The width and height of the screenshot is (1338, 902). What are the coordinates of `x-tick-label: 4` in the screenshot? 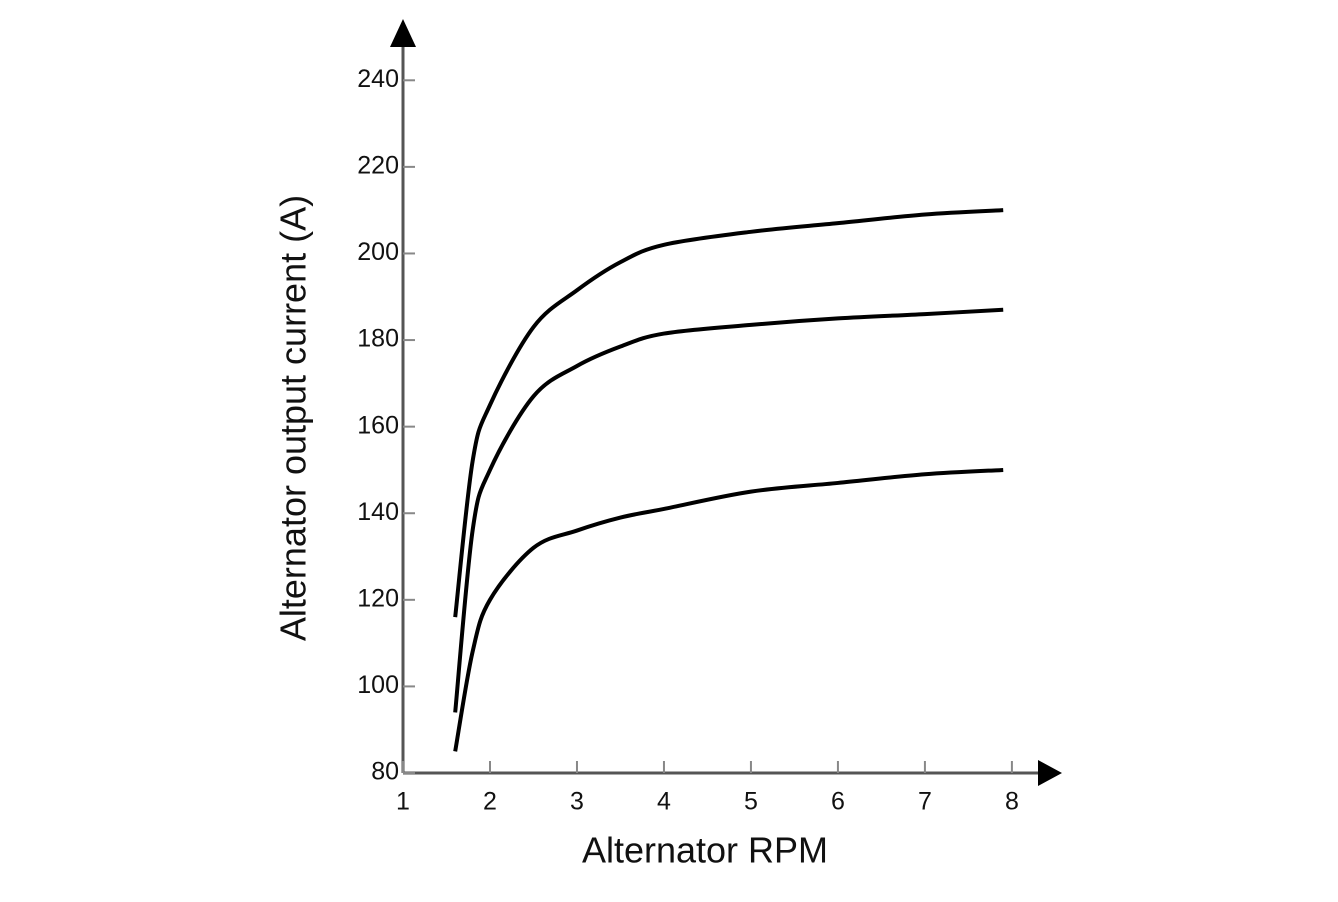 It's located at (664, 802).